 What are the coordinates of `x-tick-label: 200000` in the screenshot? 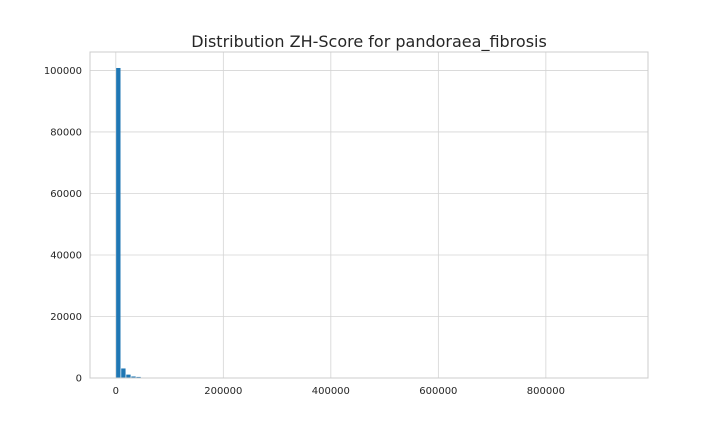 It's located at (223, 391).